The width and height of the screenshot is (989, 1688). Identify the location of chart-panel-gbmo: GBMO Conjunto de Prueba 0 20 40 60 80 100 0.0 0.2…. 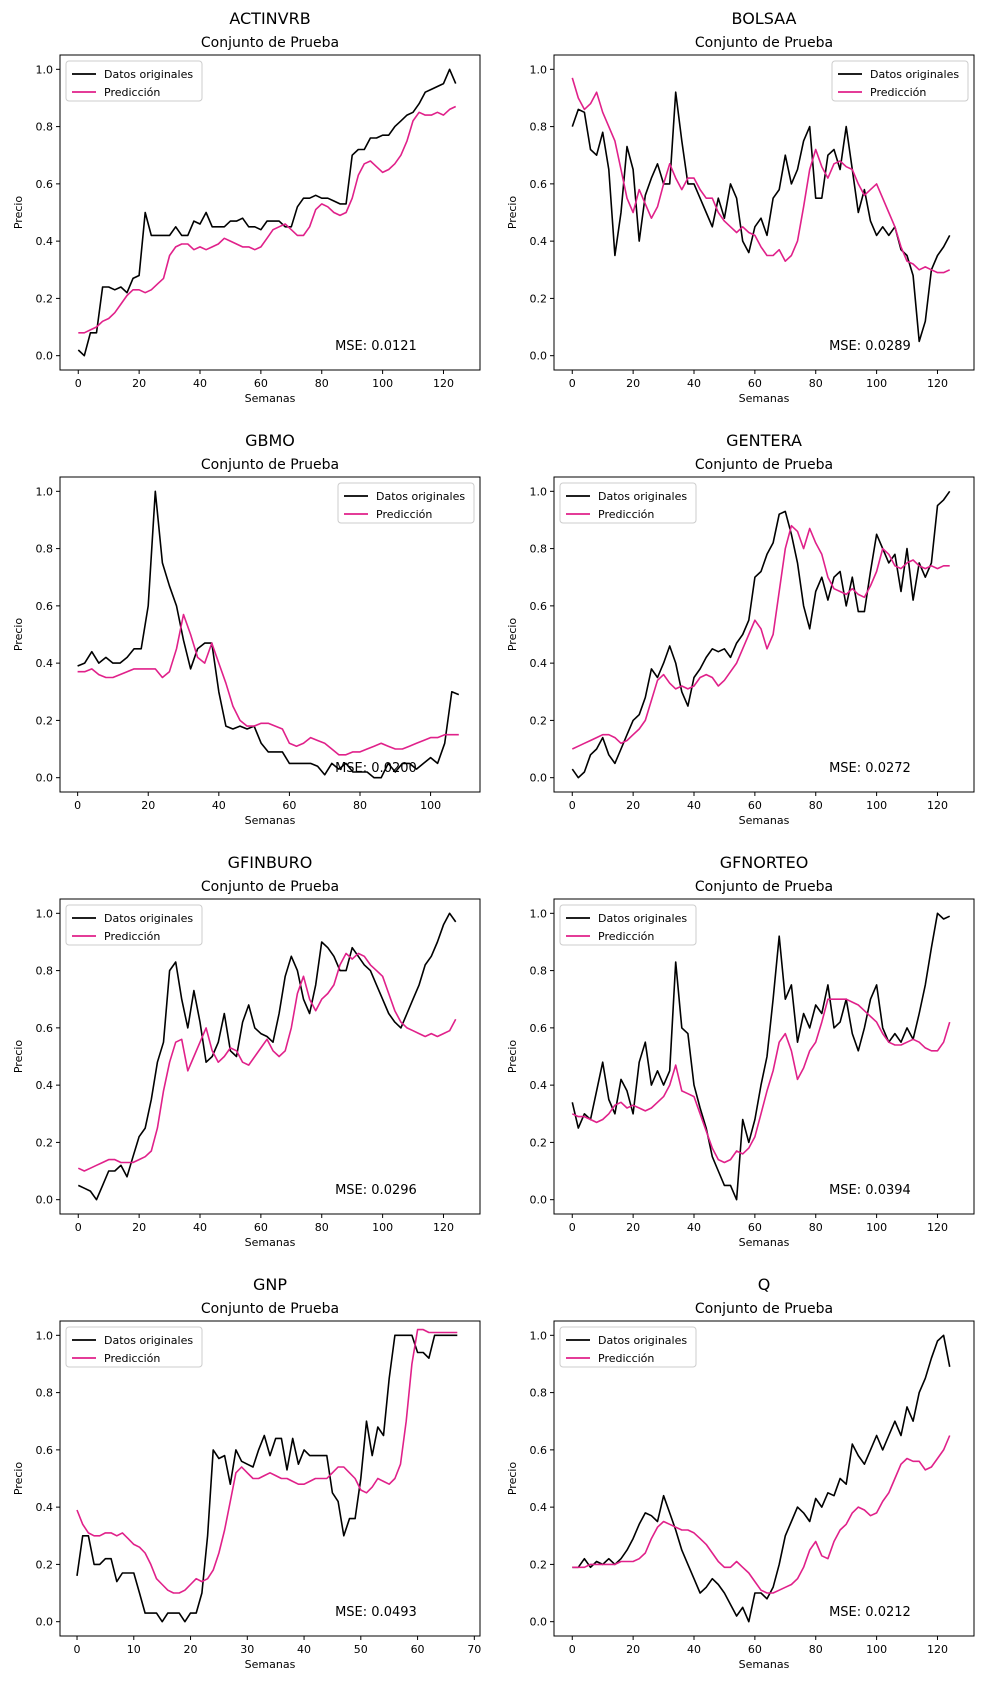
(247, 633).